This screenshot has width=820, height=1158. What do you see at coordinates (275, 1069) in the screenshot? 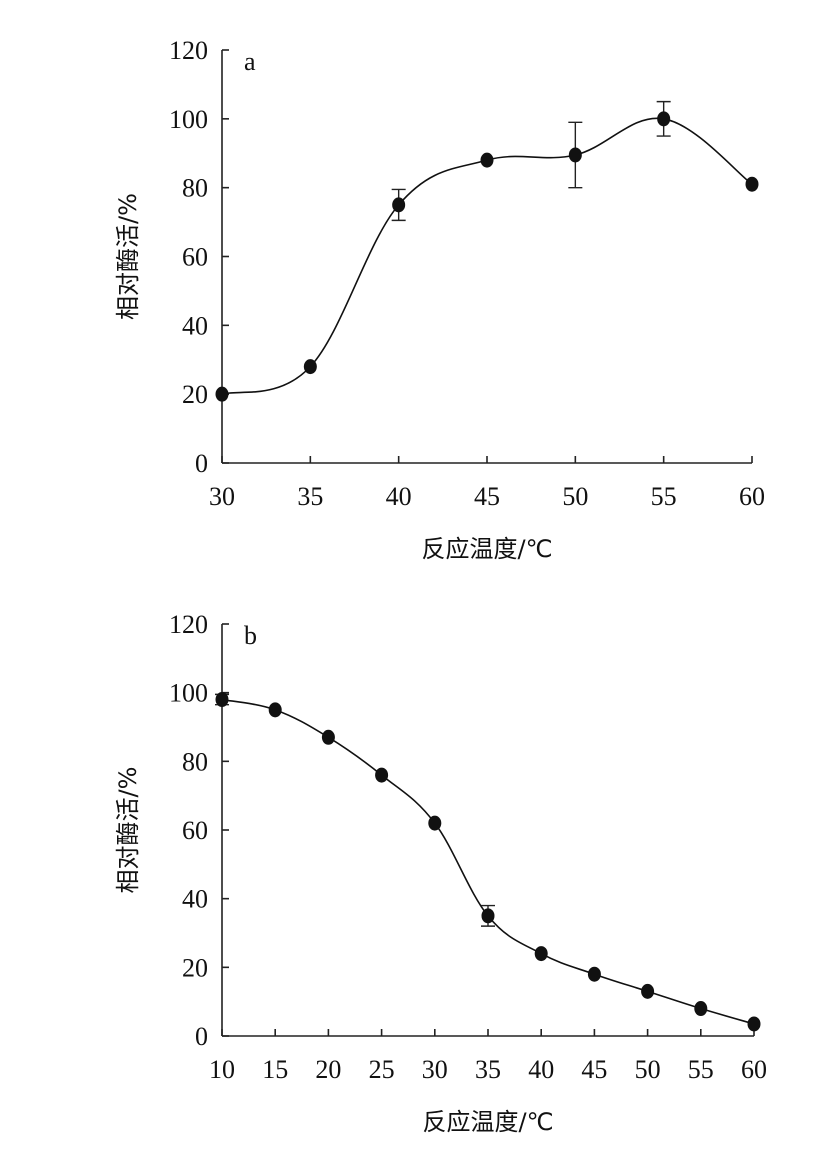
I see `x-tick-label: 15` at bounding box center [275, 1069].